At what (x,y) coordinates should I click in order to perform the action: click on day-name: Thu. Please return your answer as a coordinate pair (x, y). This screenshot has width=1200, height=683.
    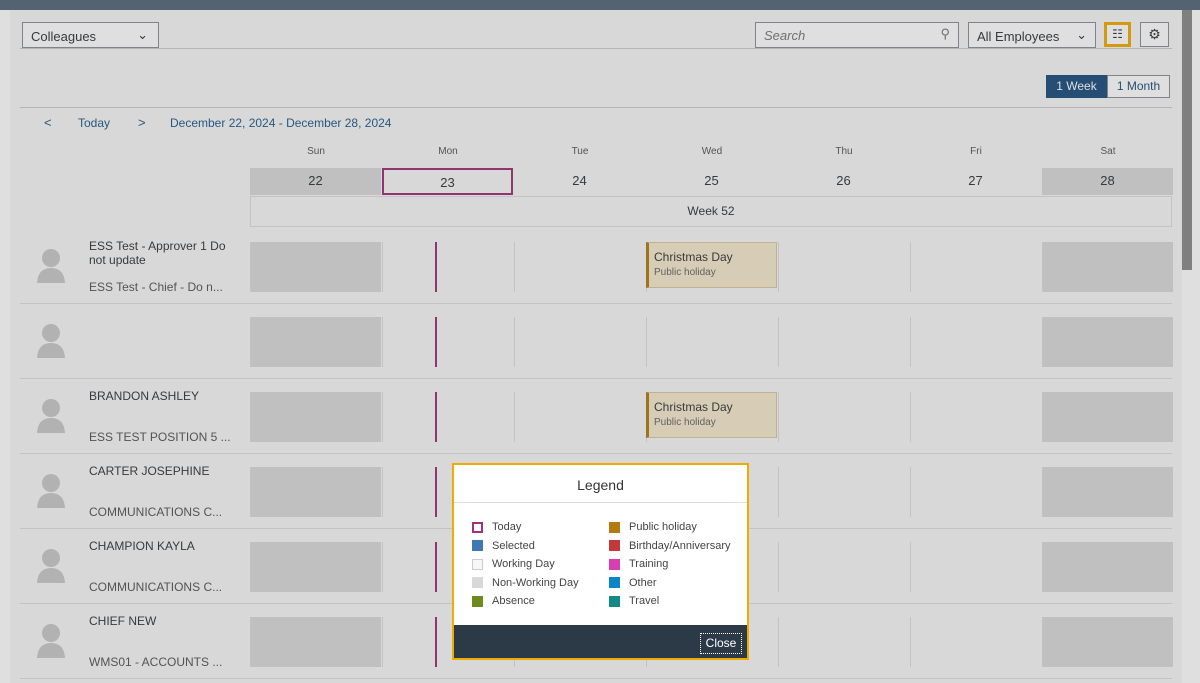
    Looking at the image, I should click on (844, 151).